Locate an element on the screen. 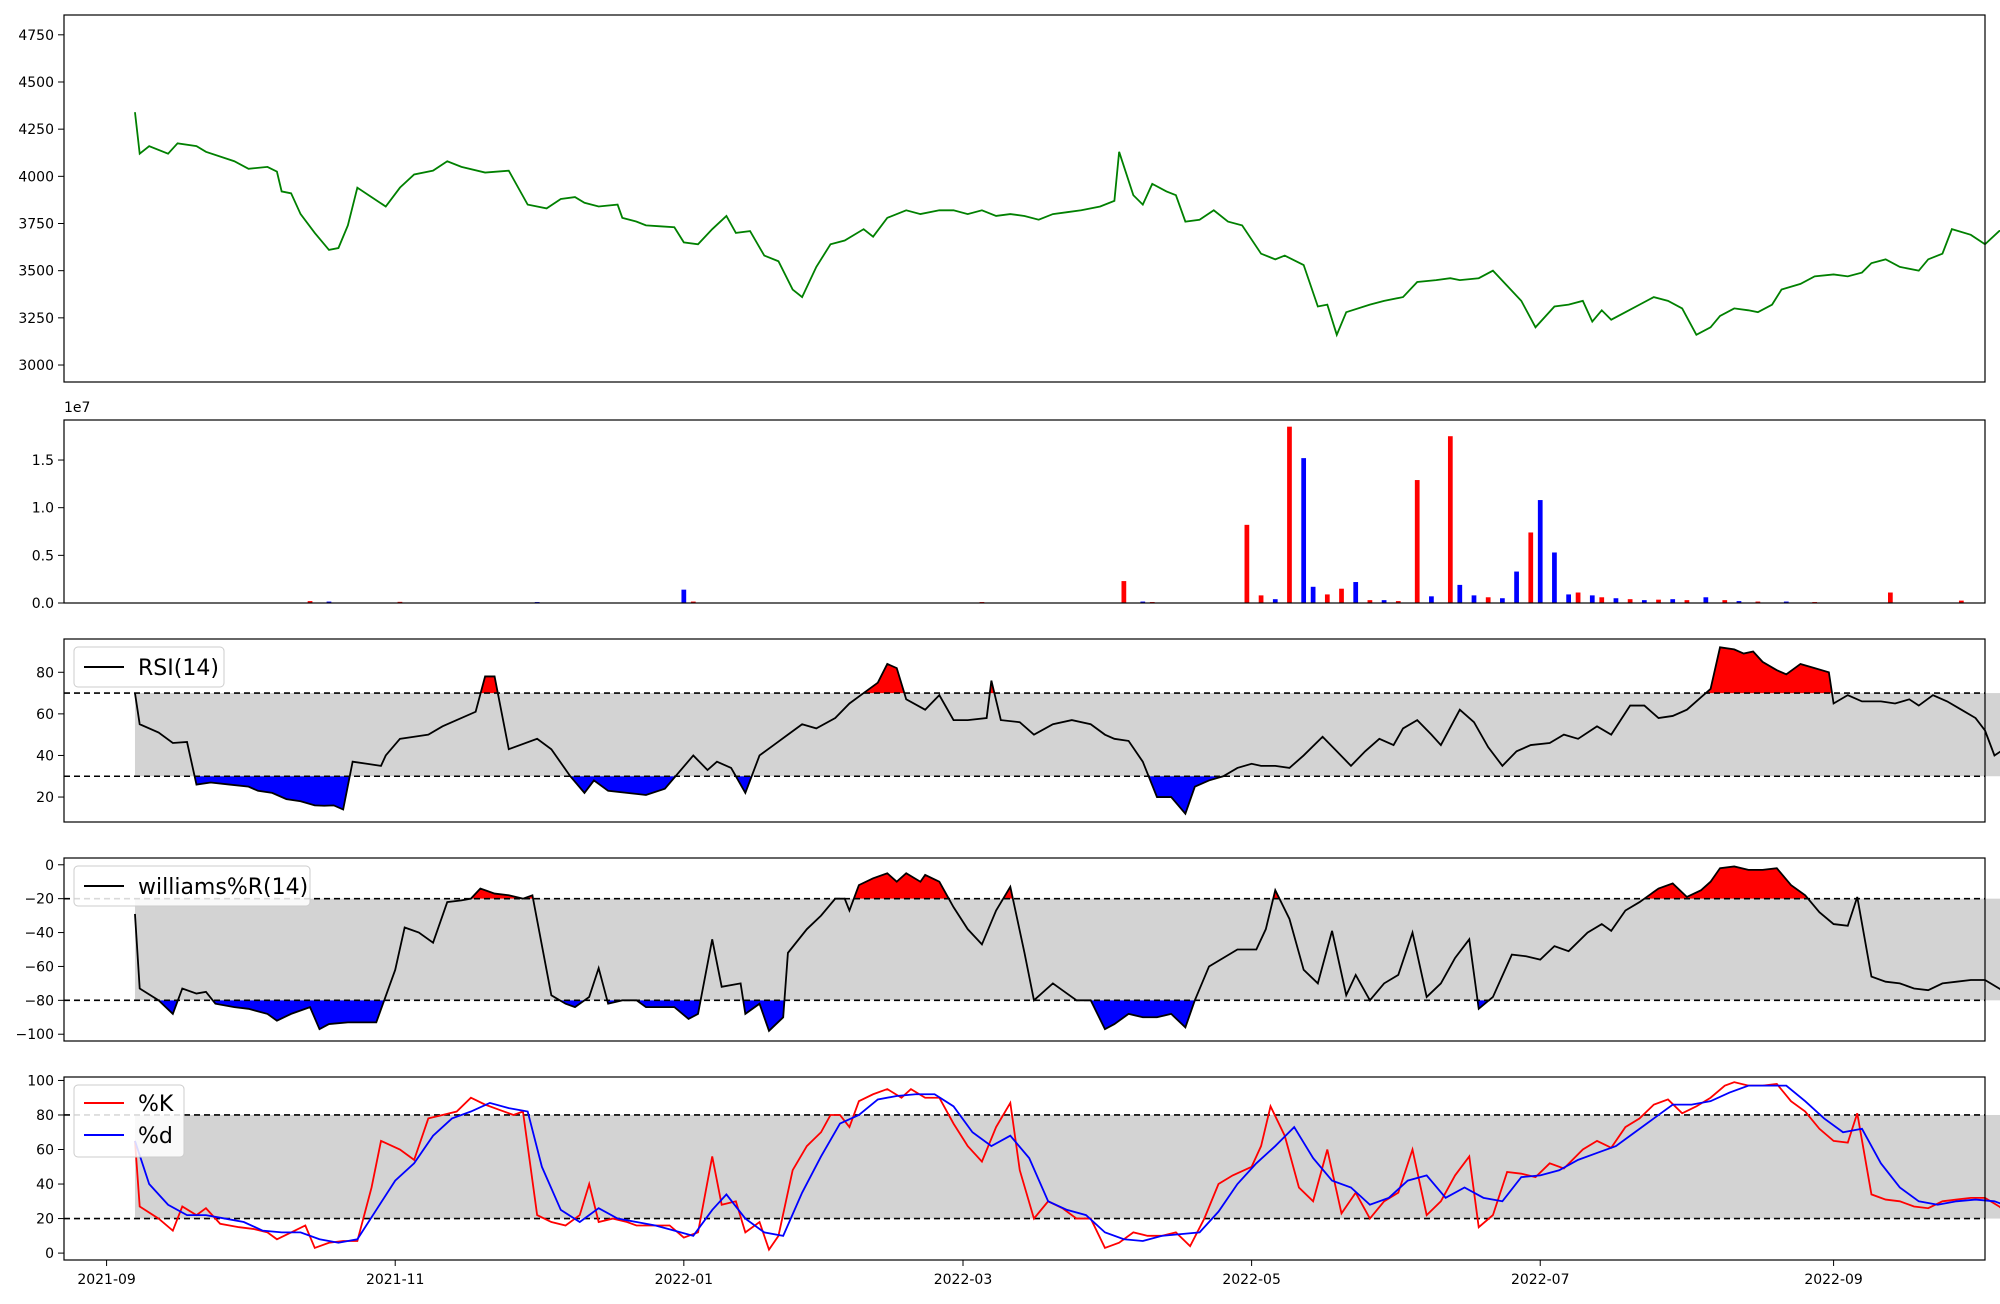  rsi-ytick-label: 60 is located at coordinates (45, 715).